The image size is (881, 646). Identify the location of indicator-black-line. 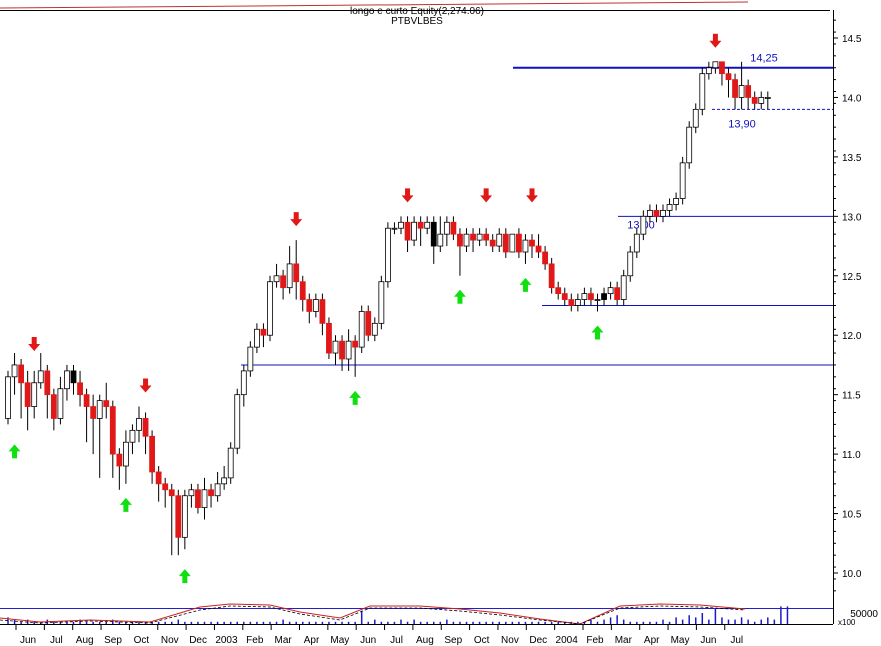
(373, 615).